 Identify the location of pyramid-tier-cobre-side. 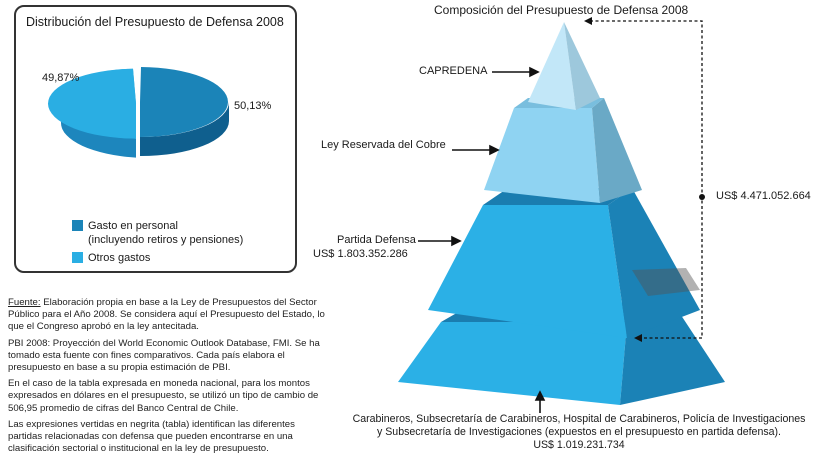
(617, 150).